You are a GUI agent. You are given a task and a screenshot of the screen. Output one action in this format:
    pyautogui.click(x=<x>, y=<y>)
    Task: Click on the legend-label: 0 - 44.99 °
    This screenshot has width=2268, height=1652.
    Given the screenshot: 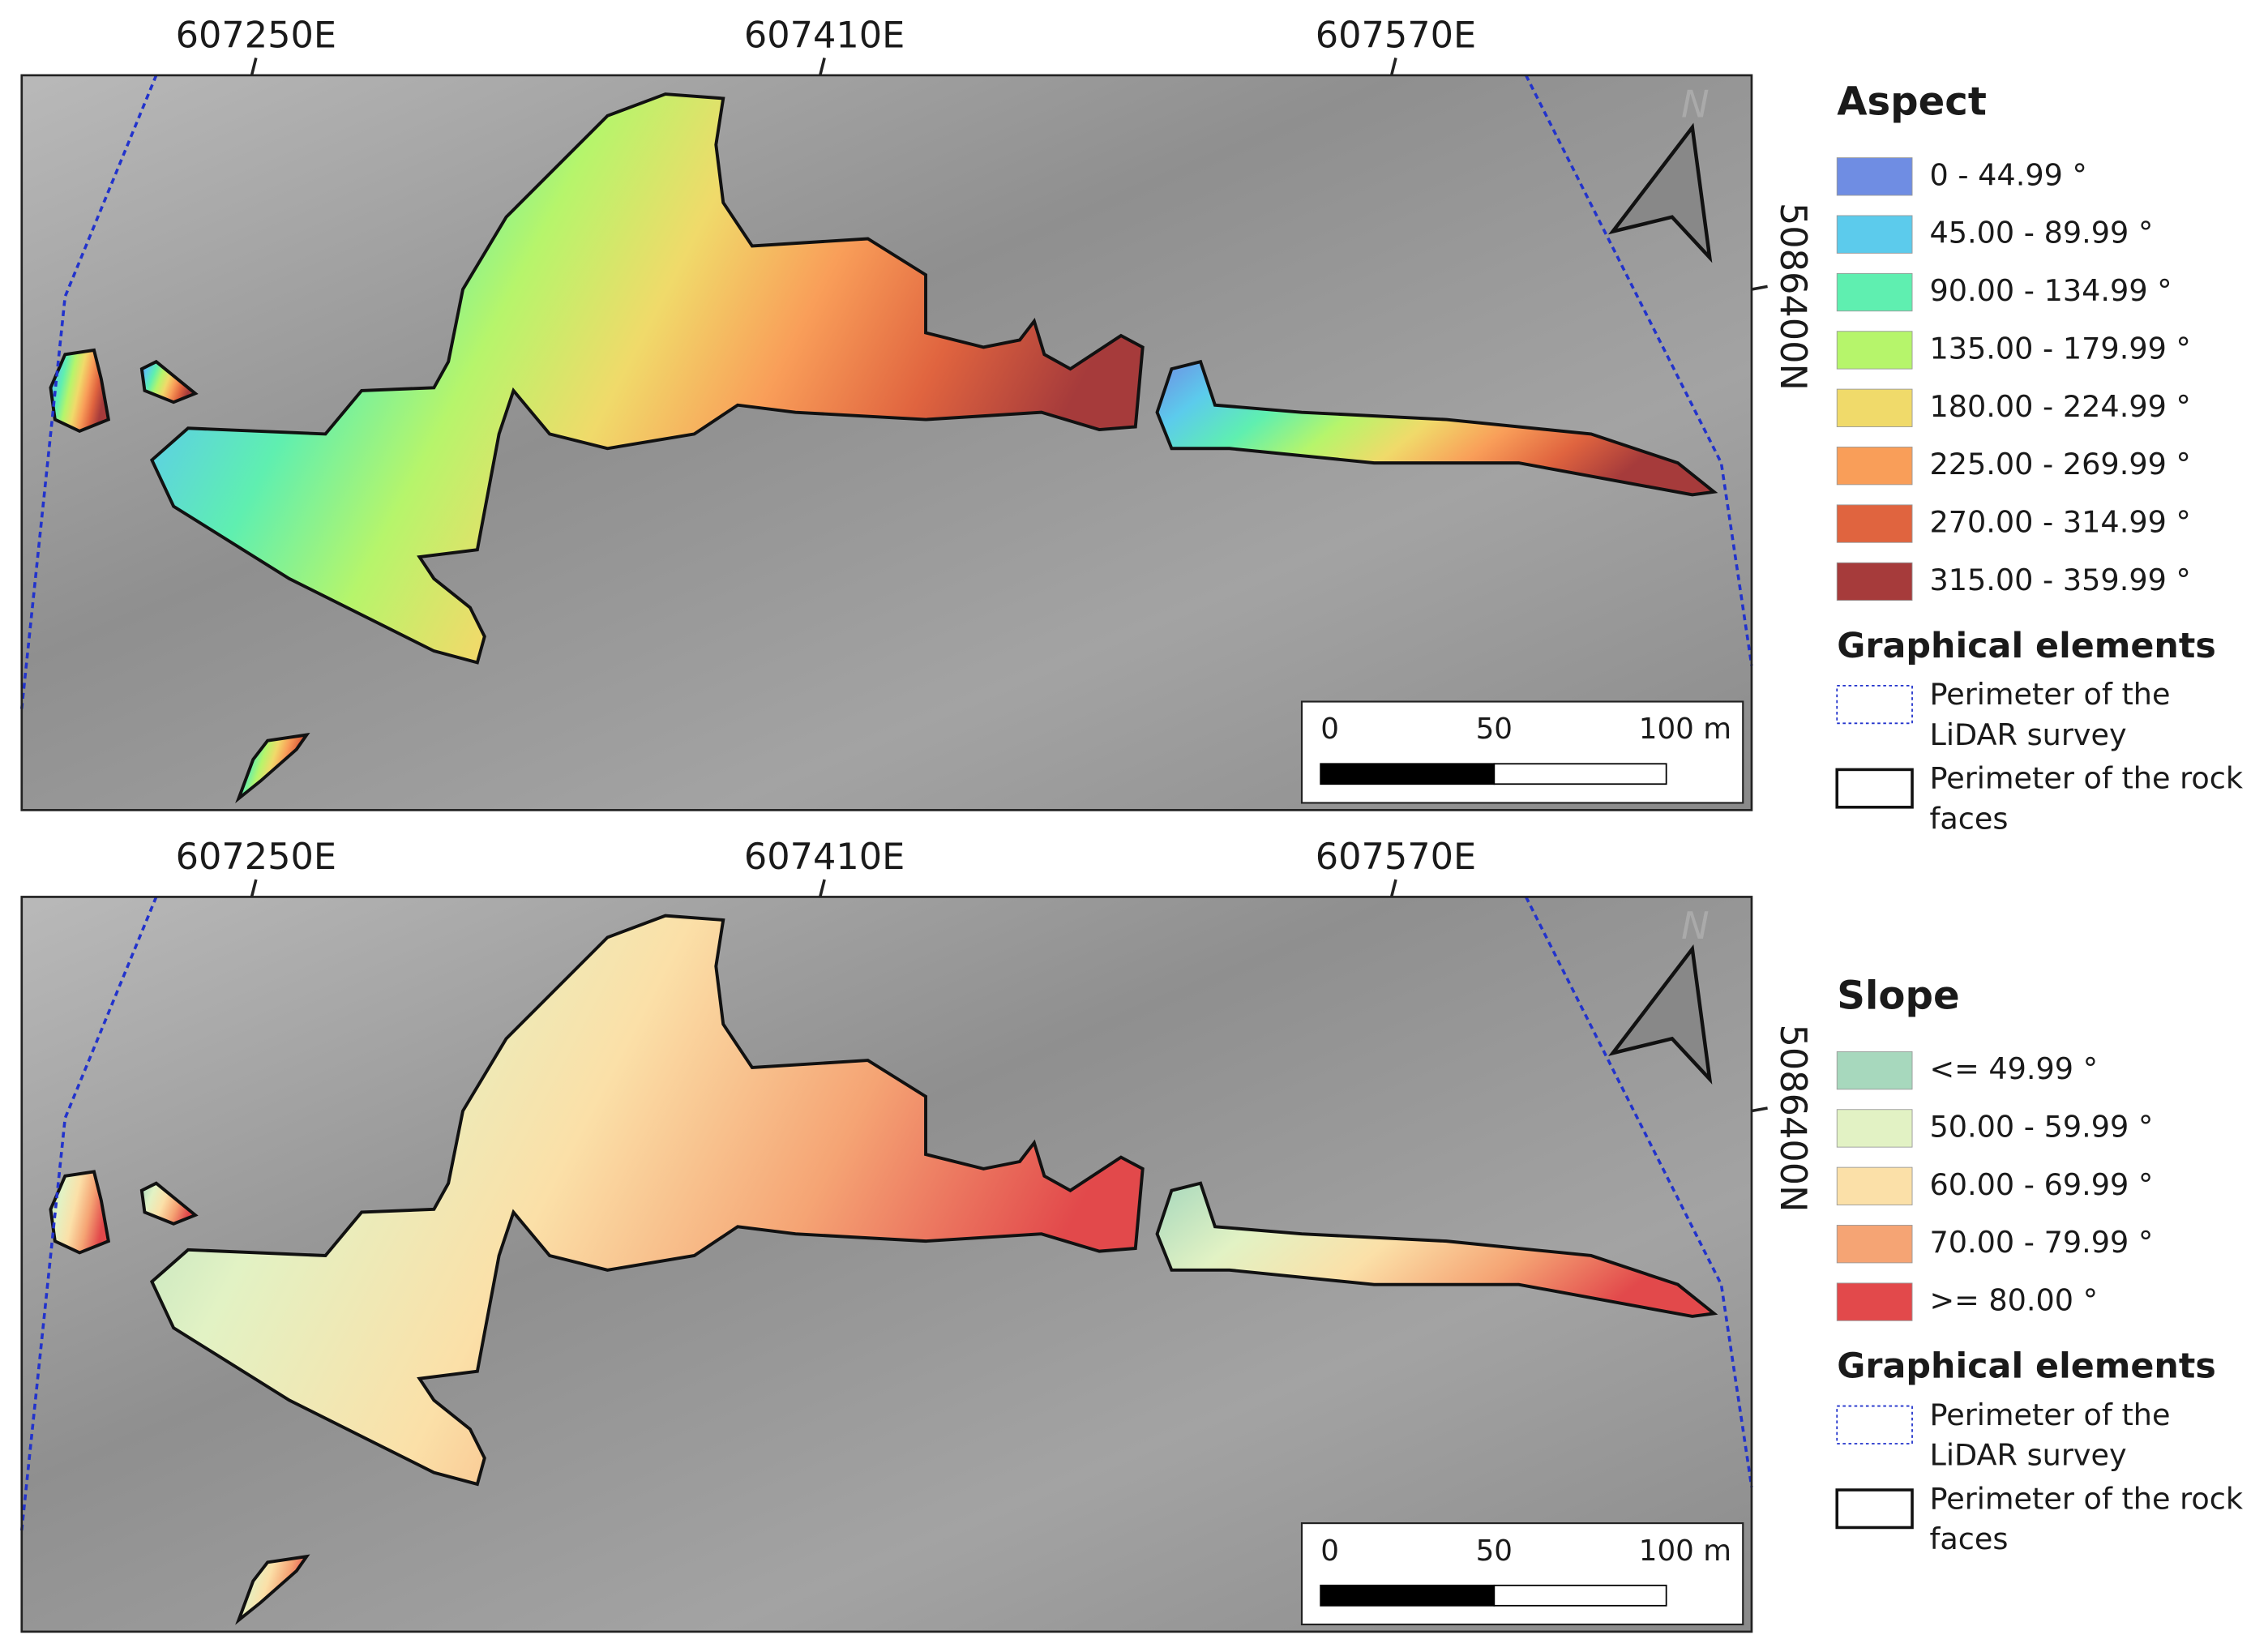 What is the action you would take?
    pyautogui.click(x=2007, y=175)
    